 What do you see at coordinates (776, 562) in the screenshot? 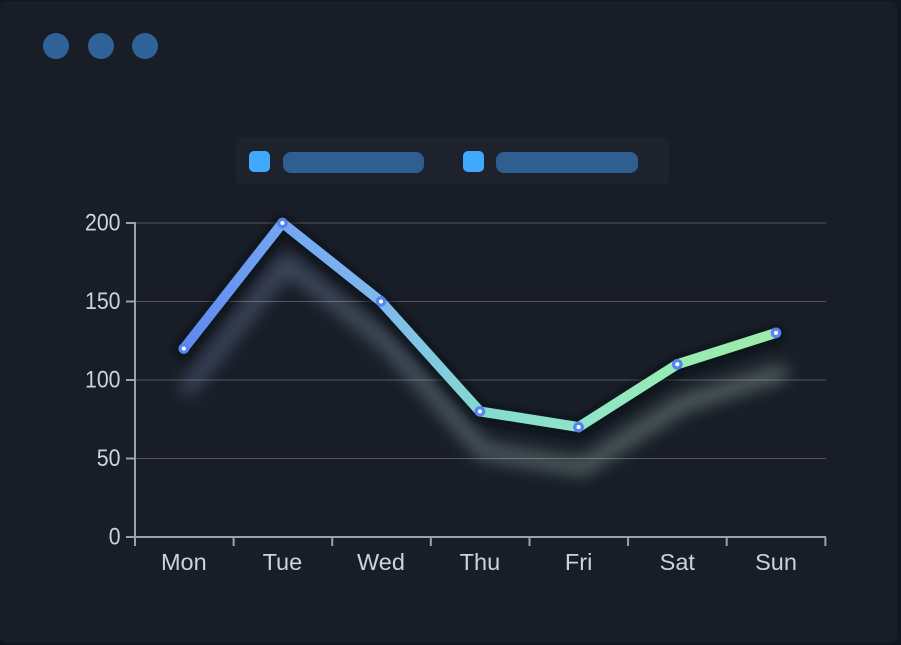
I see `svg-text: Sun` at bounding box center [776, 562].